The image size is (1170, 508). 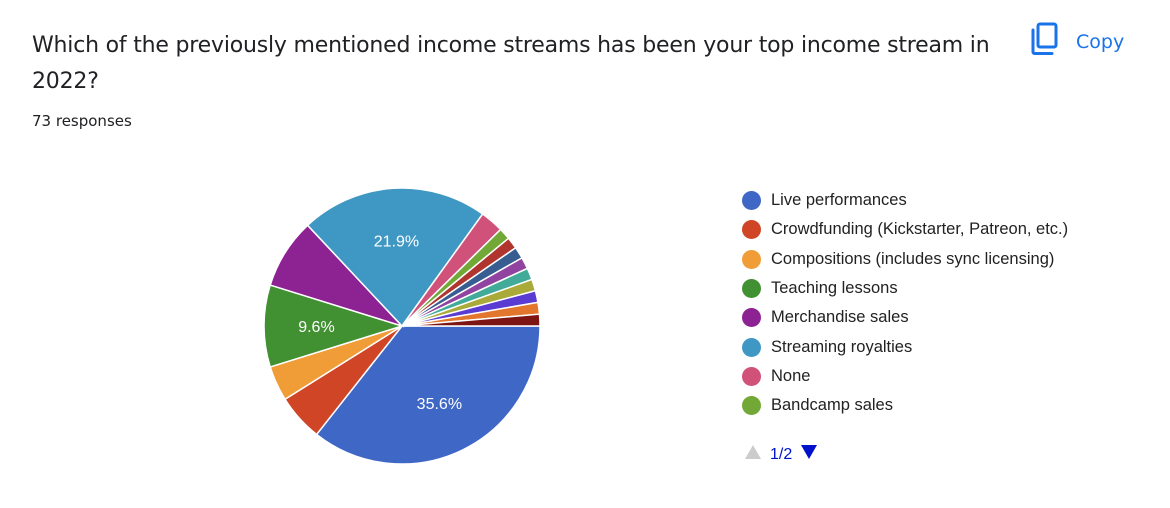 What do you see at coordinates (834, 288) in the screenshot?
I see `legend-label: Teaching lessons` at bounding box center [834, 288].